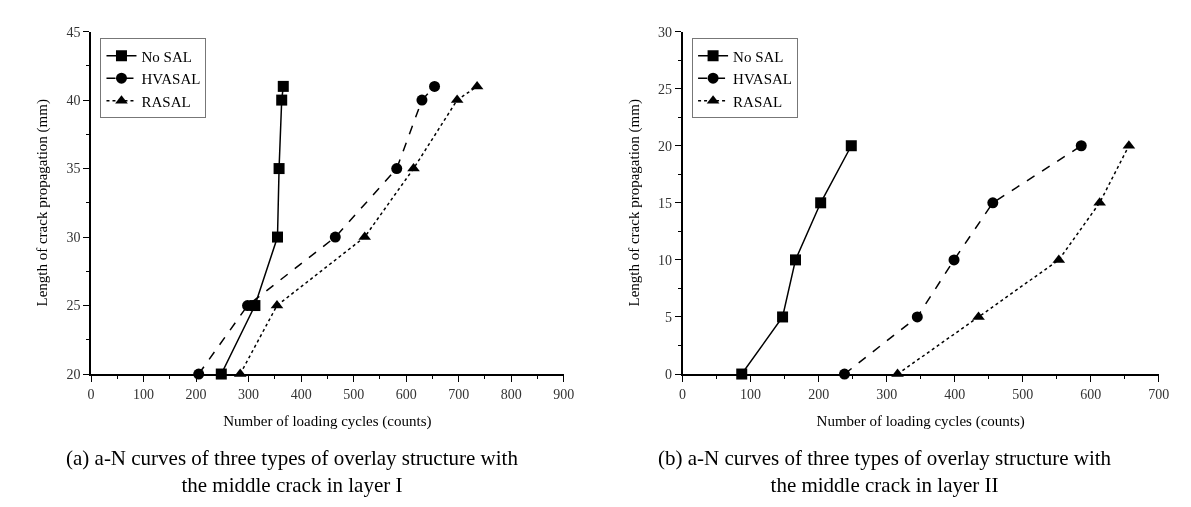  I want to click on y-tick-label: 35, so click(73, 169).